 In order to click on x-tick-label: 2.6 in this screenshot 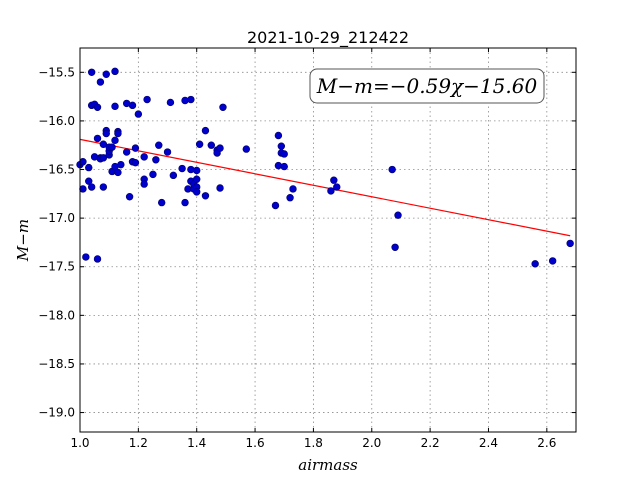, I will do `click(546, 443)`.